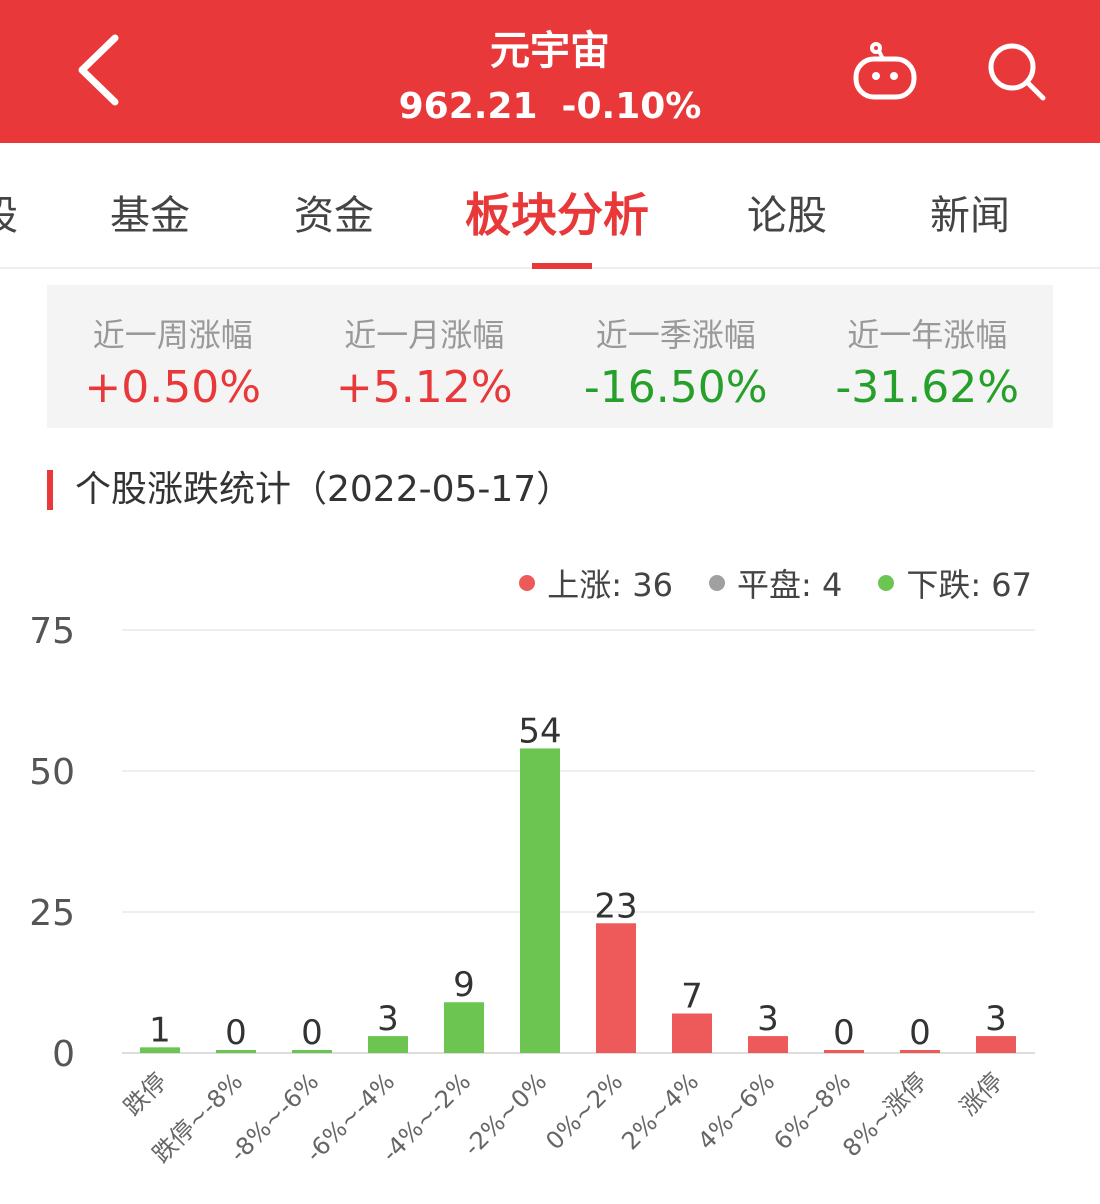 The image size is (1100, 1204). I want to click on bar-value-label: 9, so click(464, 985).